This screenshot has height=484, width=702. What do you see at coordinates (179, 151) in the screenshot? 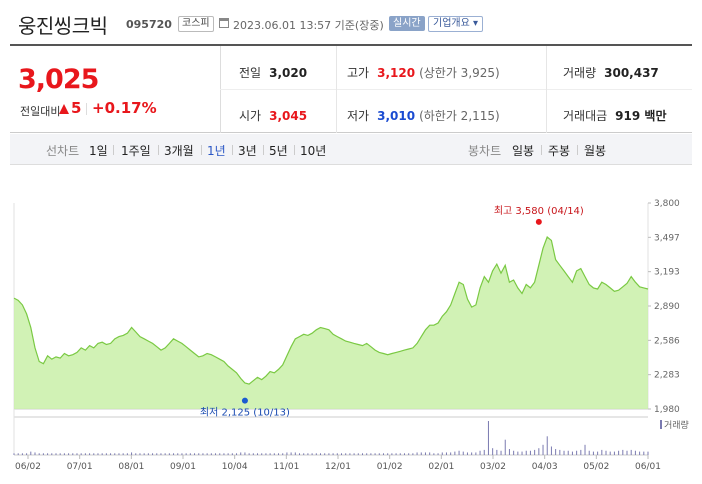
I see `period-3m: 3개월` at bounding box center [179, 151].